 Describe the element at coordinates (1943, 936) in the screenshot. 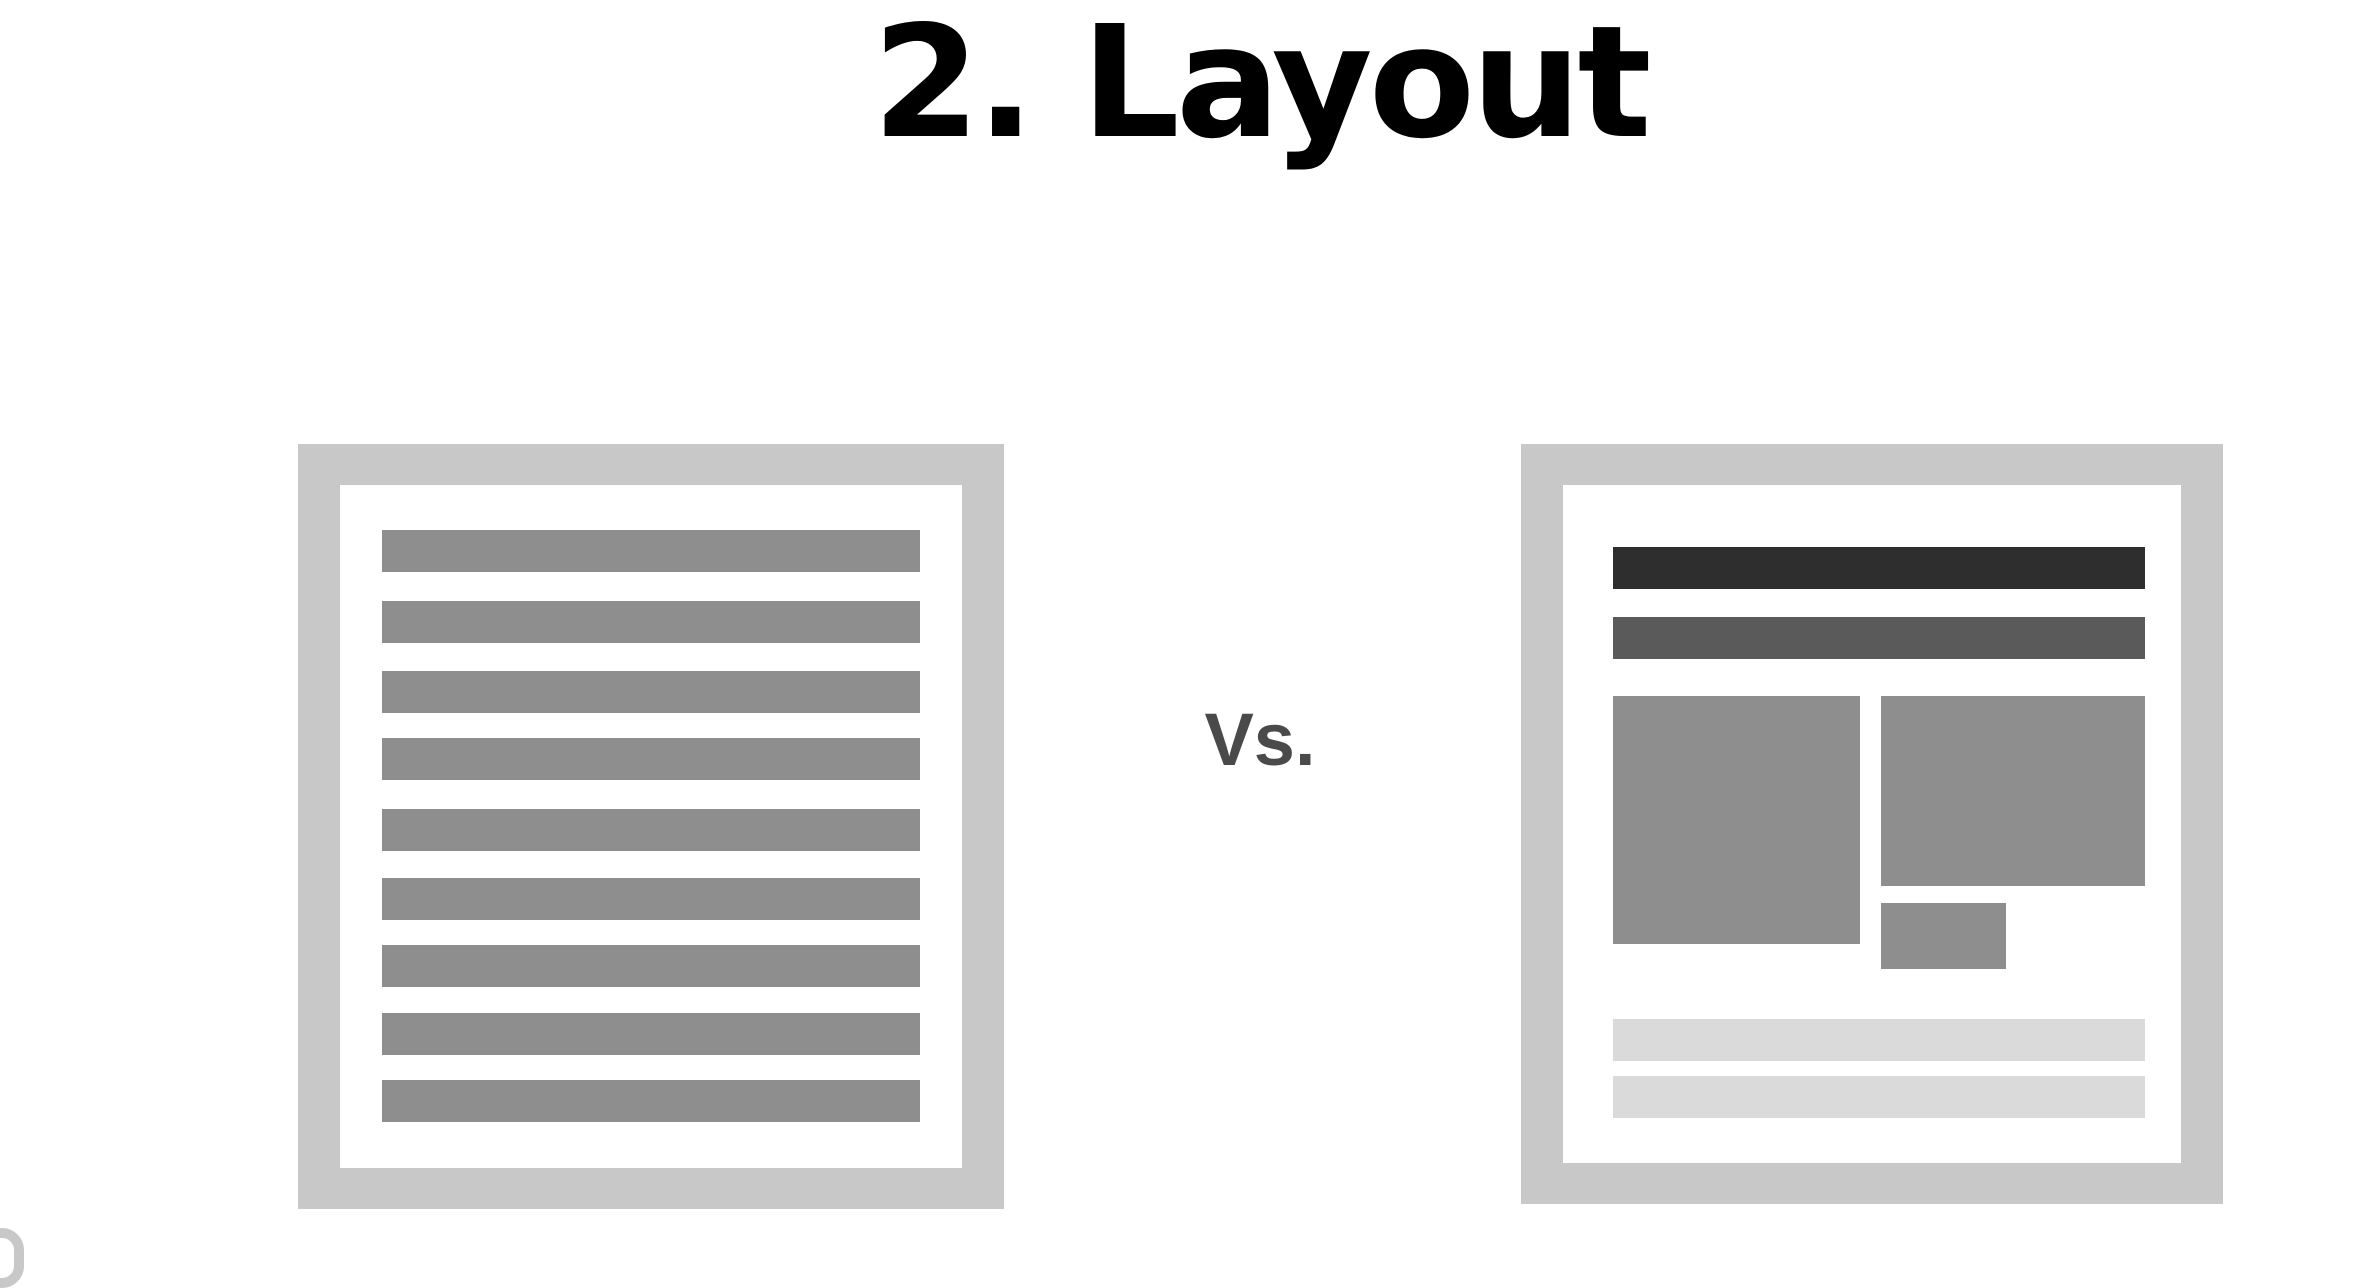

I see `image-block-small` at that location.